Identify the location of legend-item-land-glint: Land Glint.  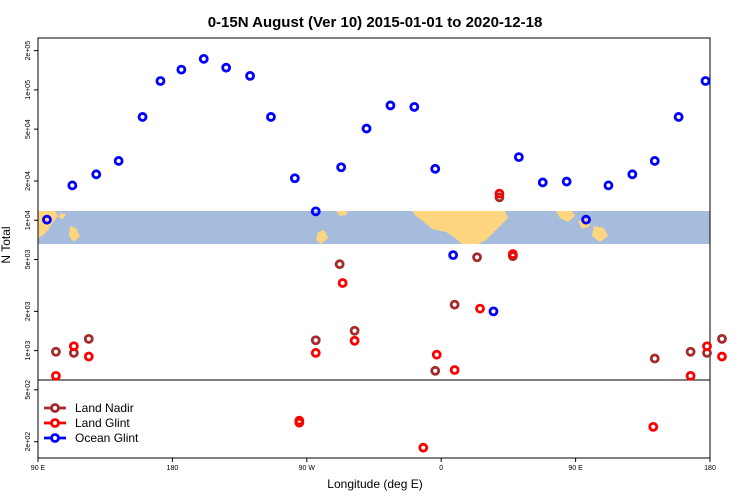
(87, 423).